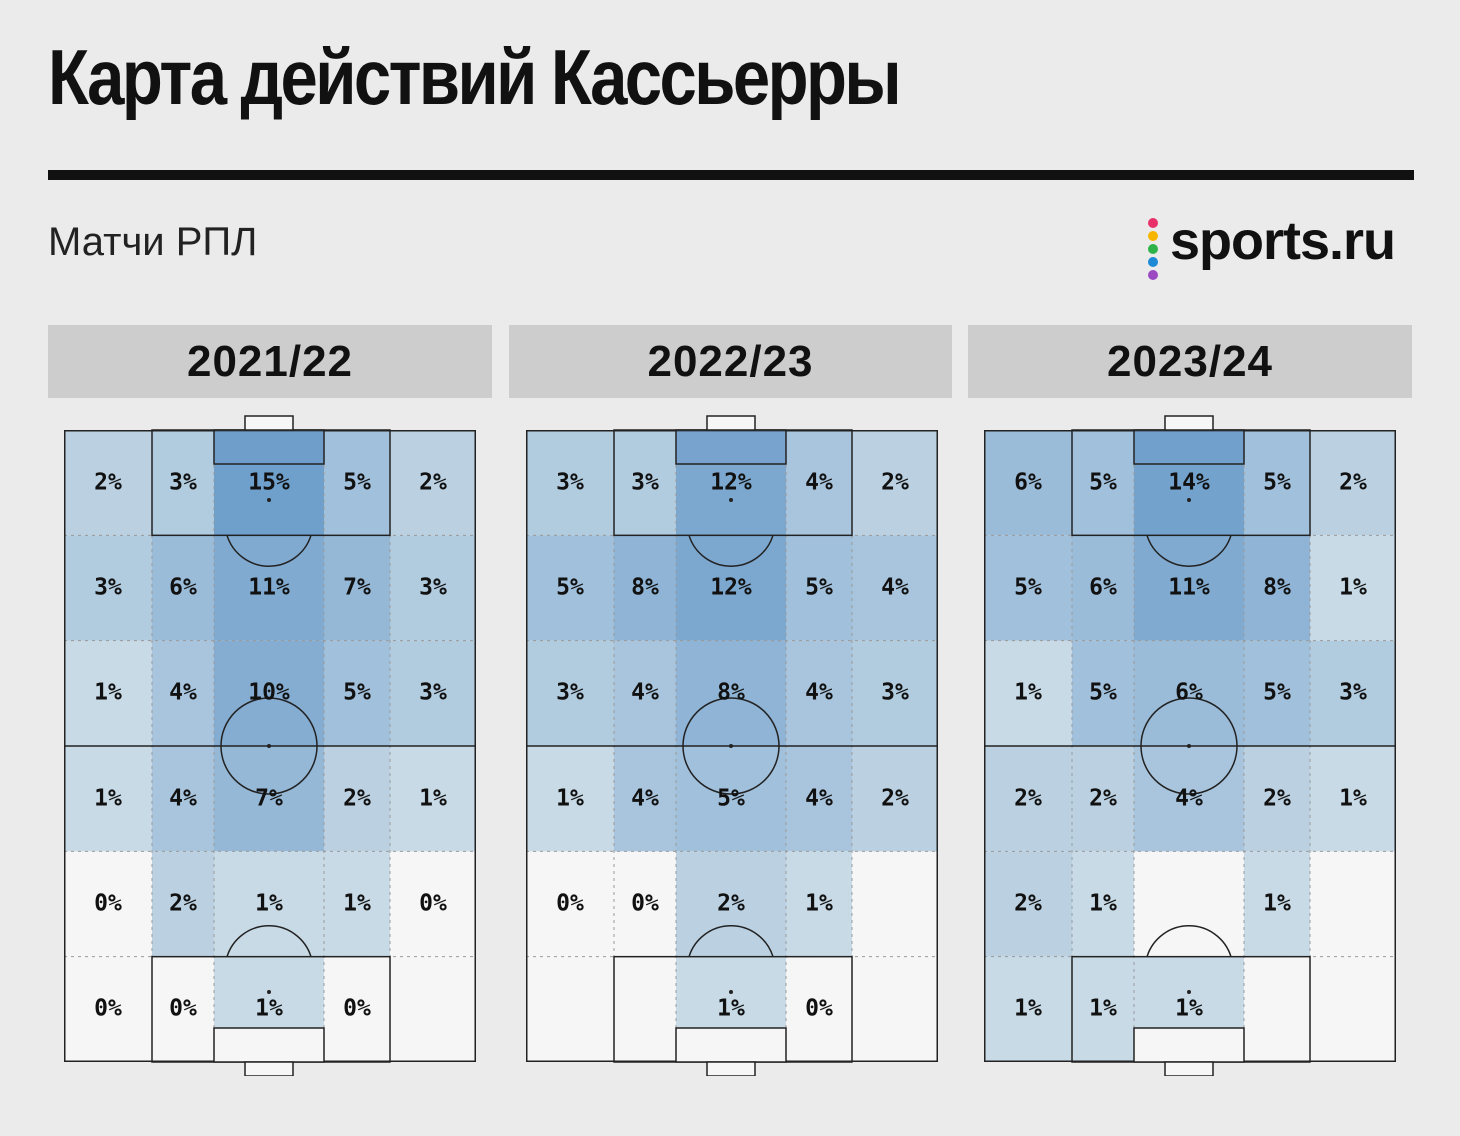 The width and height of the screenshot is (1460, 1136). I want to click on penalty-arc-bottom, so click(731, 941).